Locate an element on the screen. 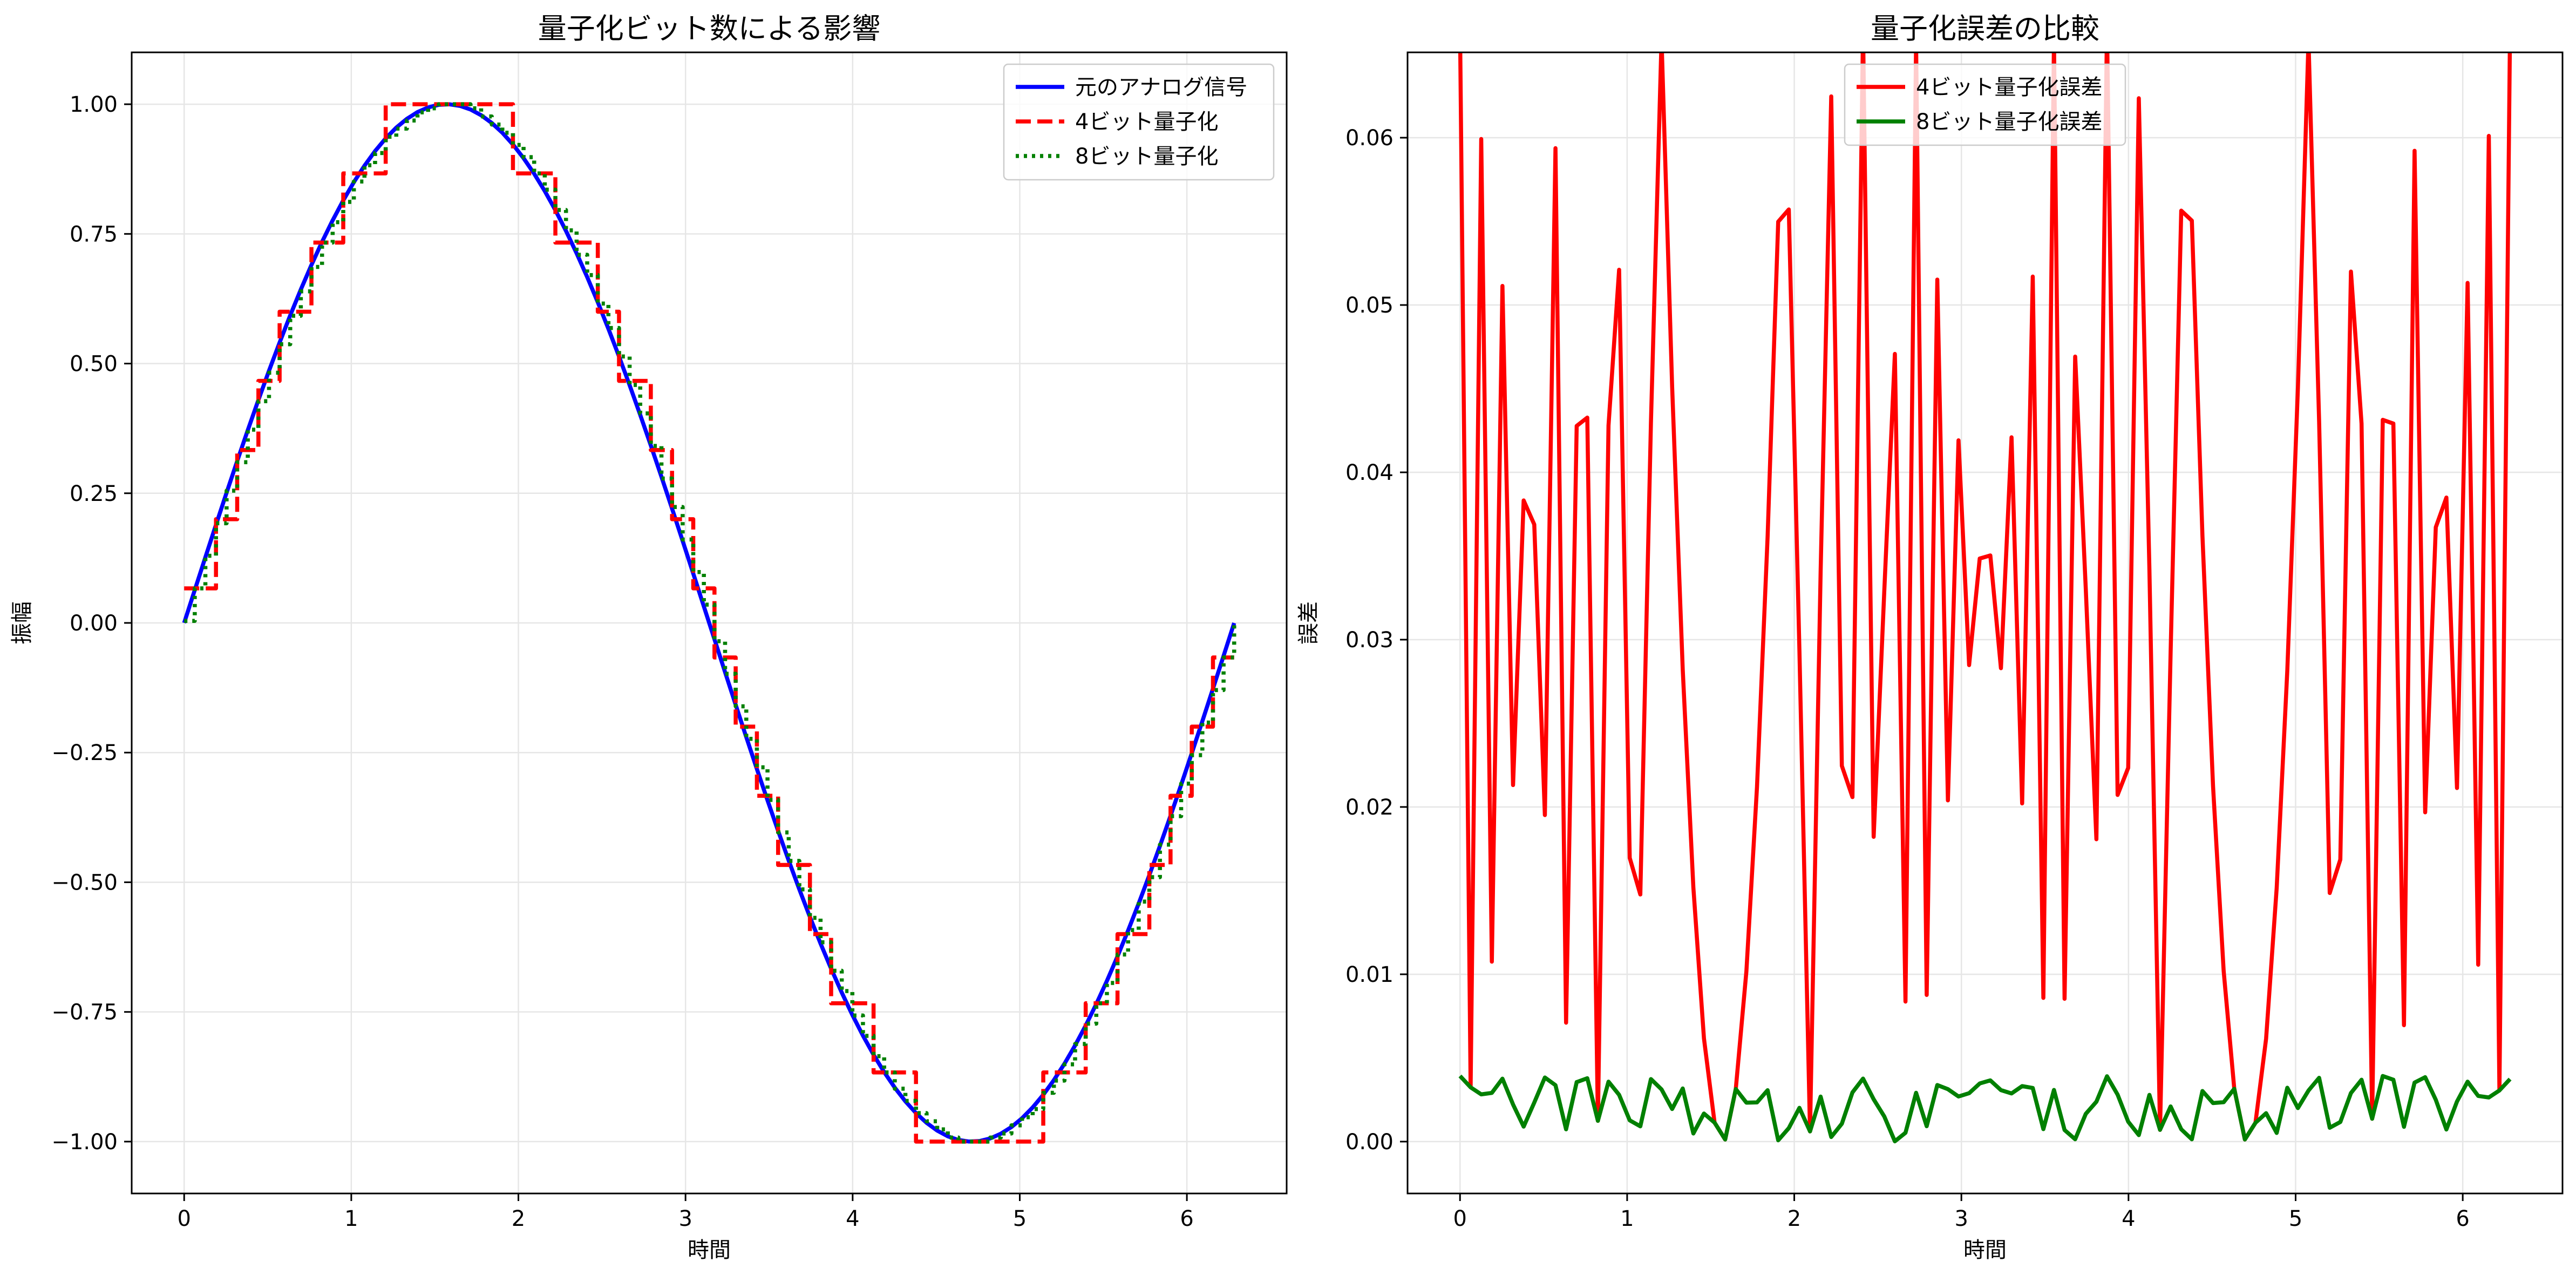  y-tick-label: 0.02 is located at coordinates (1369, 807).